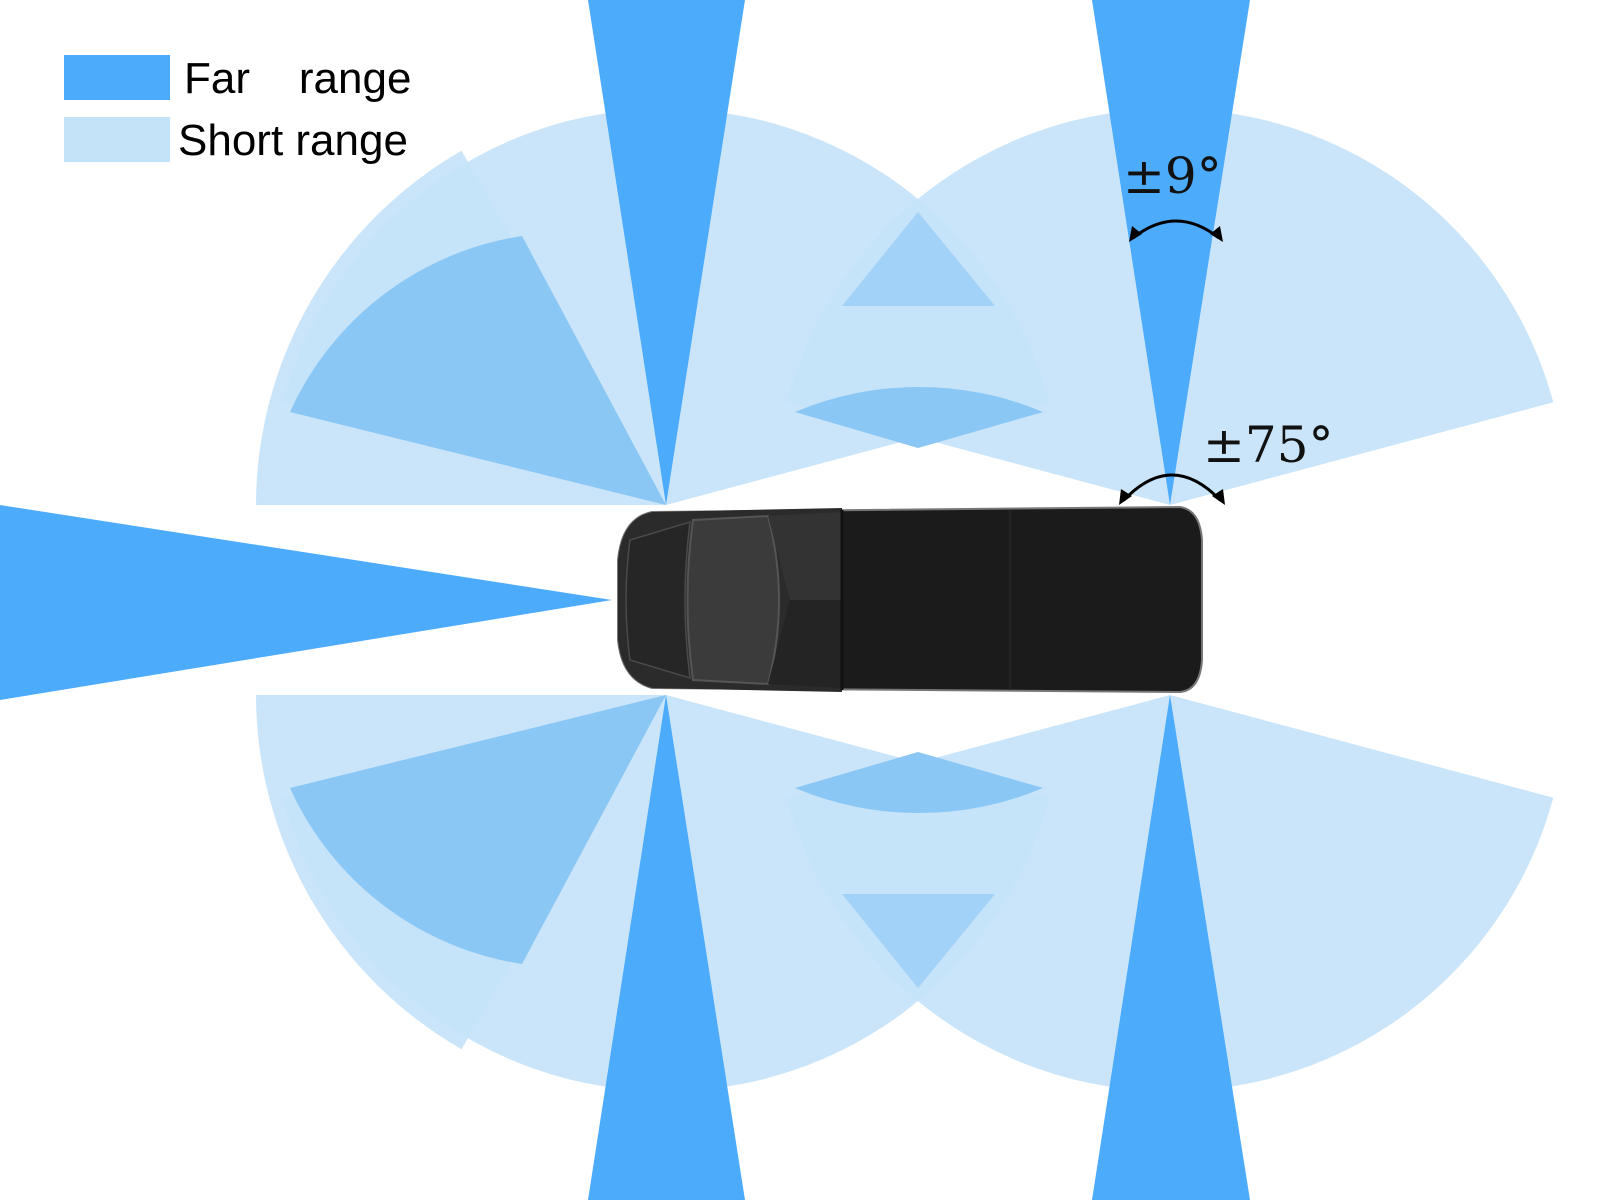 The width and height of the screenshot is (1600, 1200). What do you see at coordinates (733, 600) in the screenshot?
I see `vehicle-windshield` at bounding box center [733, 600].